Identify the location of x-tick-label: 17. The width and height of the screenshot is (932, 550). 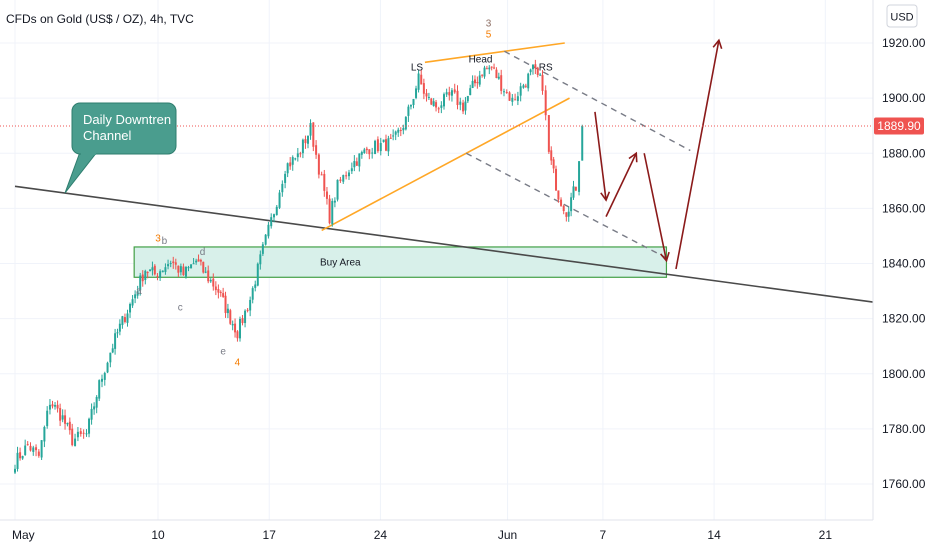
(270, 535).